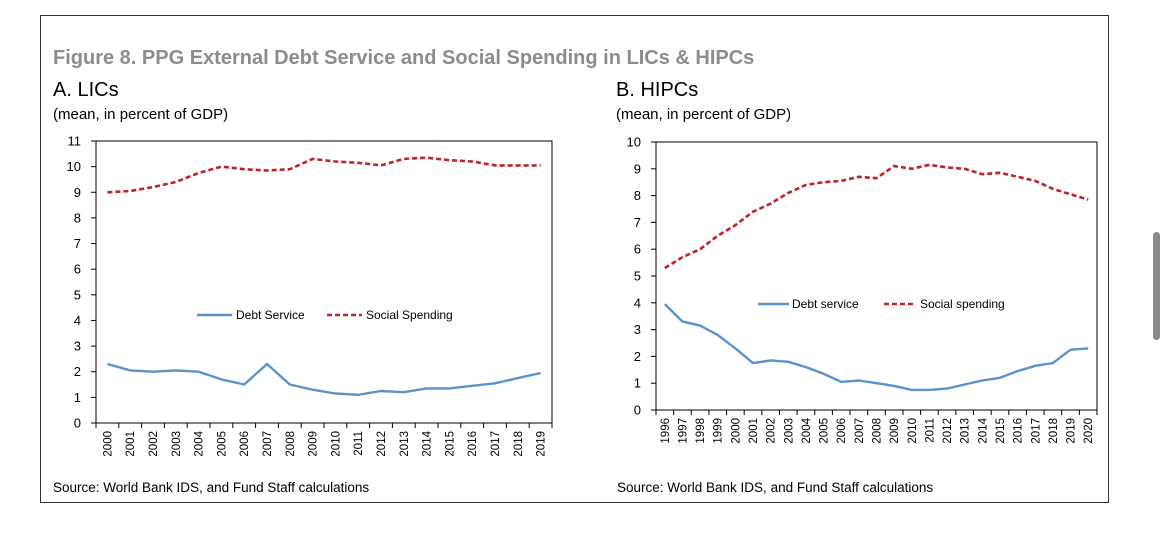  What do you see at coordinates (772, 431) in the screenshot?
I see `hipcs-x-tick-label: 2002` at bounding box center [772, 431].